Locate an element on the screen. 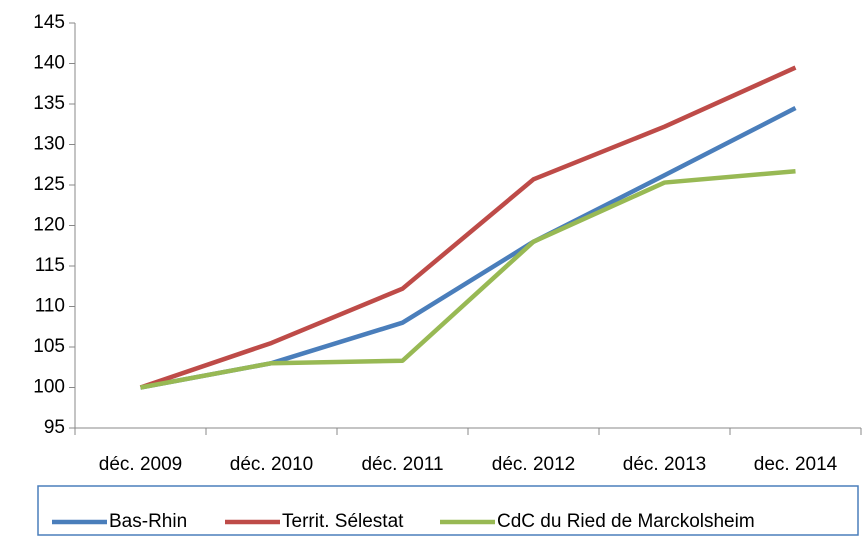  x-tick-label: déc. 2011 is located at coordinates (402, 464).